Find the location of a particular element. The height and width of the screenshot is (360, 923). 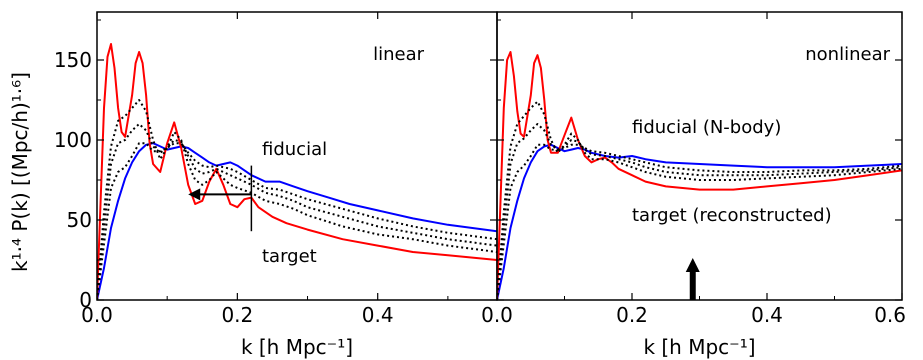

y-tick-label: 50 is located at coordinates (79, 220).